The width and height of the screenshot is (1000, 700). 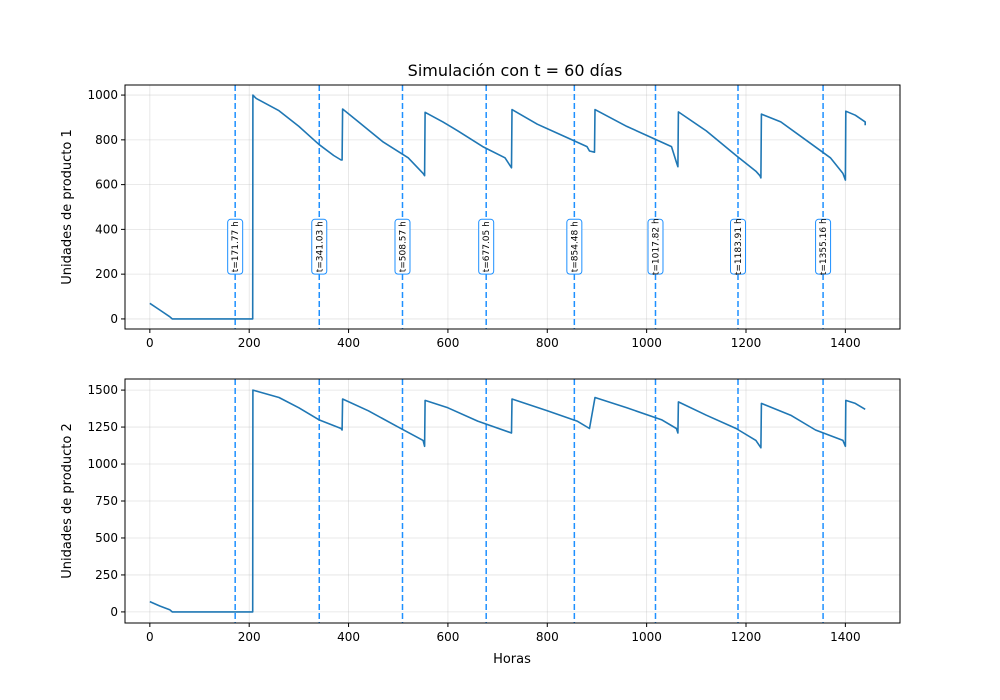 I want to click on event-label-text: t=508.57 h, so click(x=403, y=246).